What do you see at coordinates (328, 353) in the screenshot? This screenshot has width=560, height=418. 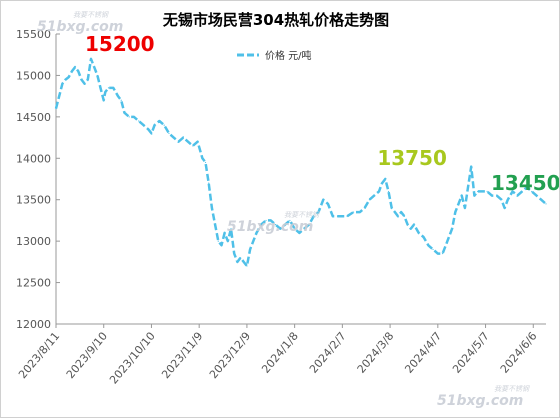 I see `x-tick-label: 2024/2/7` at bounding box center [328, 353].